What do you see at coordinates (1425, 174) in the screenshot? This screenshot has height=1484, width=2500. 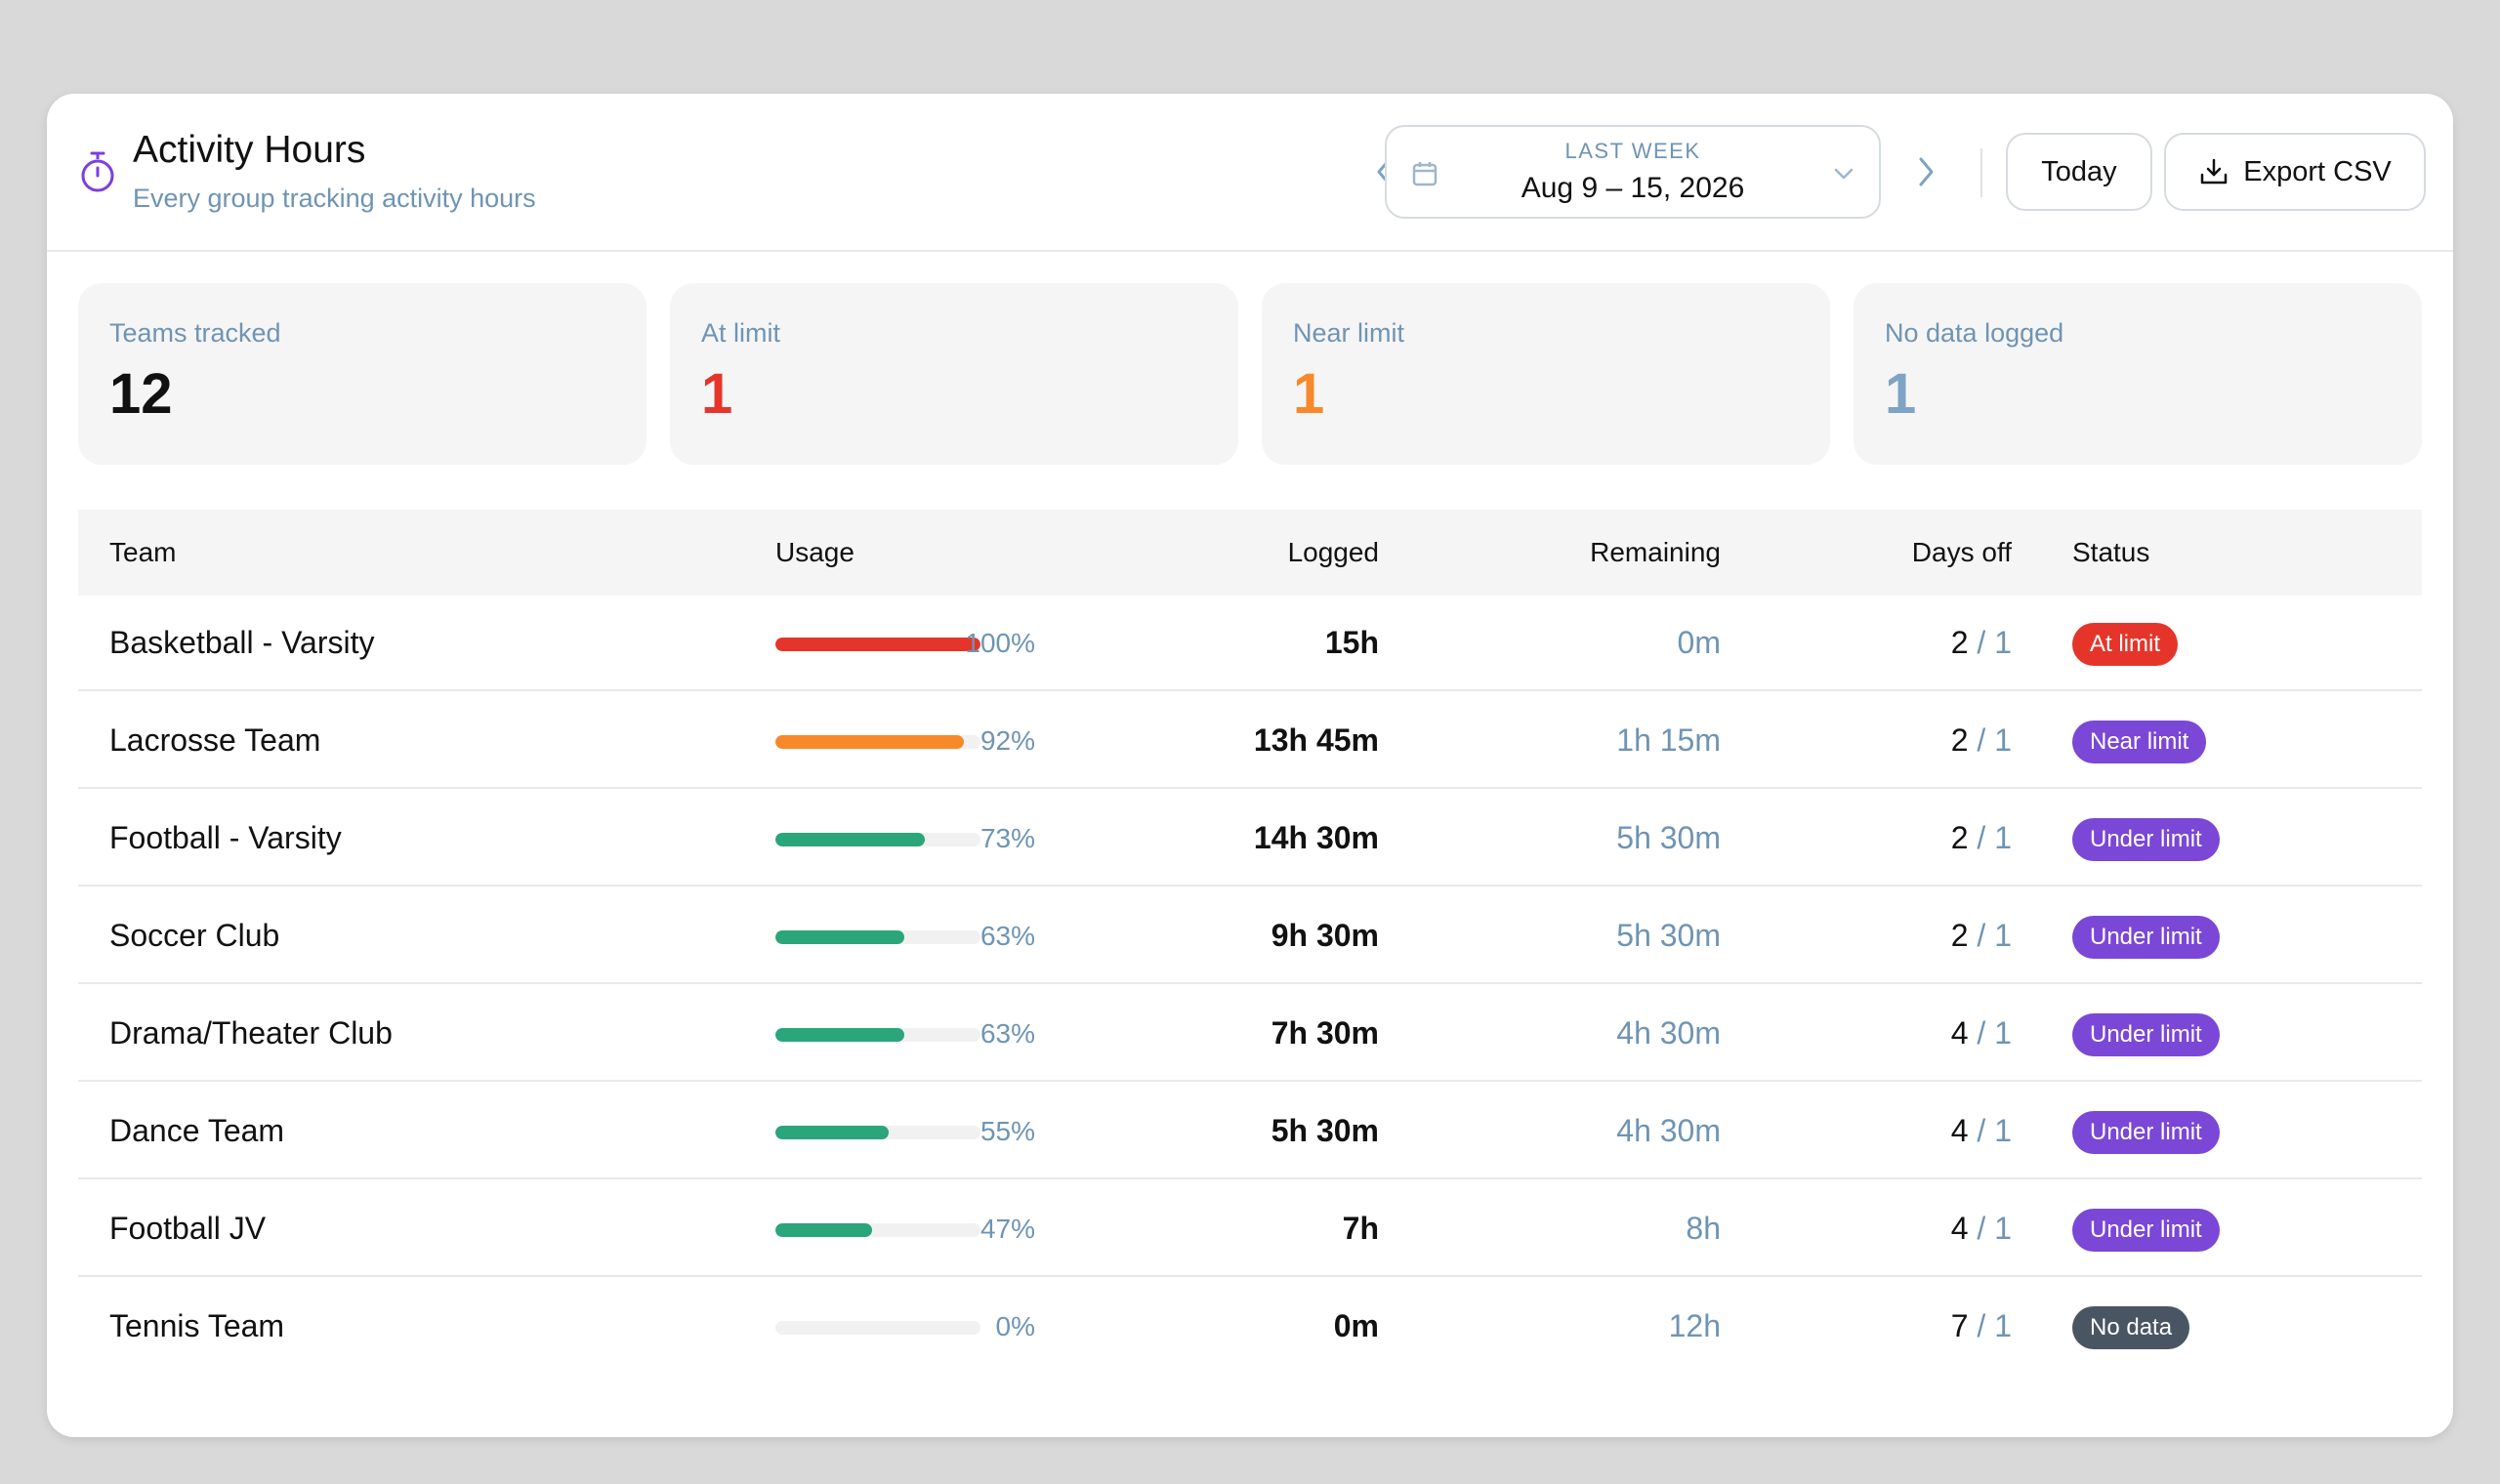 I see `calendar-icon` at bounding box center [1425, 174].